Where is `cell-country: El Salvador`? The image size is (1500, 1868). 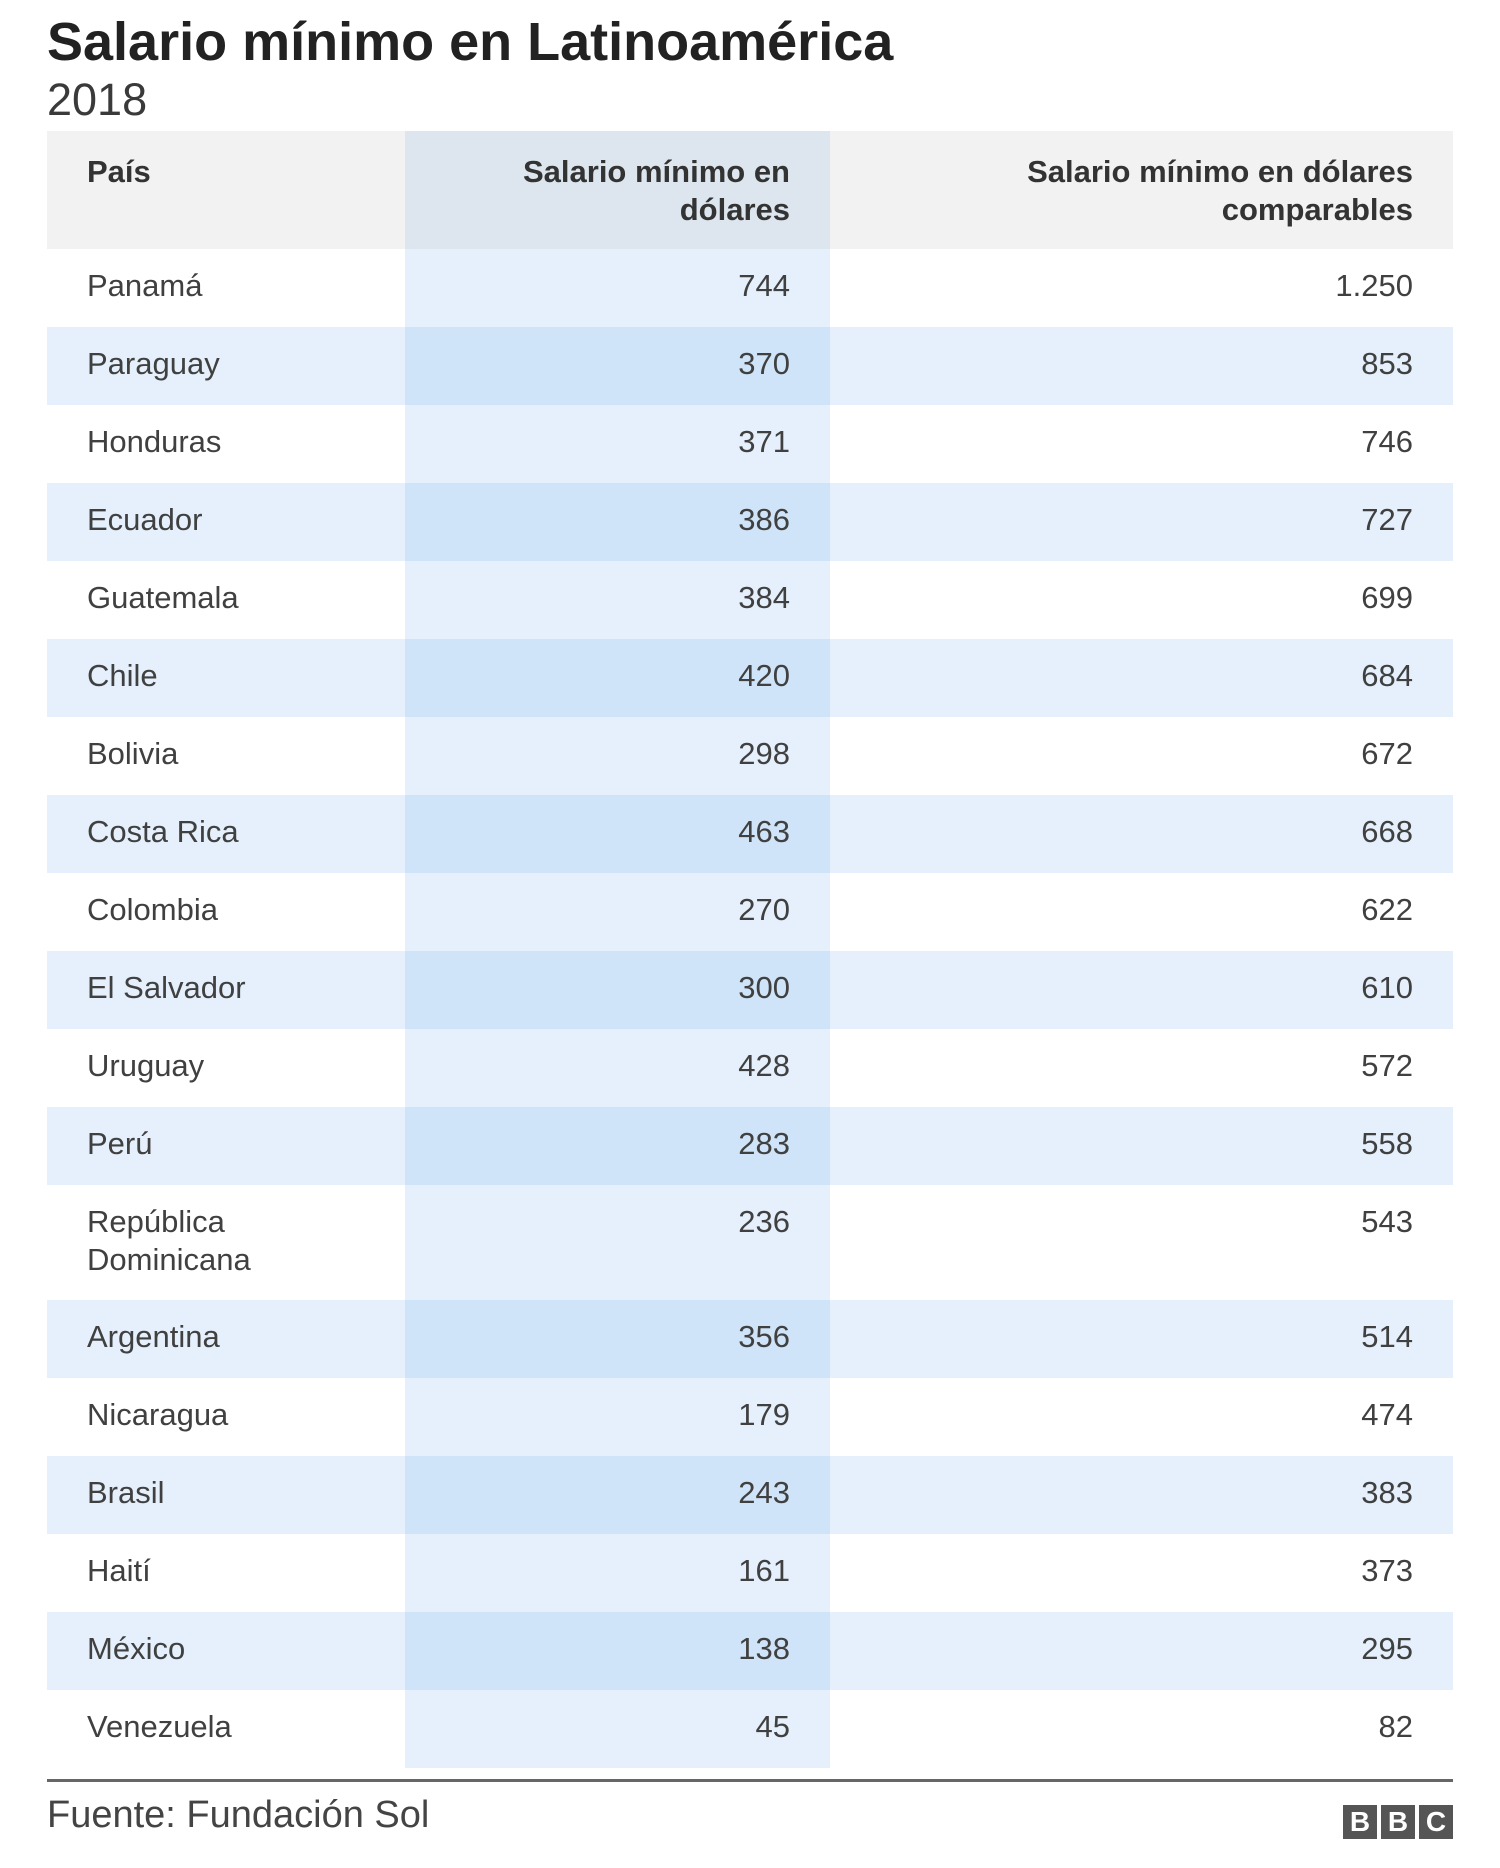
cell-country: El Salvador is located at coordinates (226, 990).